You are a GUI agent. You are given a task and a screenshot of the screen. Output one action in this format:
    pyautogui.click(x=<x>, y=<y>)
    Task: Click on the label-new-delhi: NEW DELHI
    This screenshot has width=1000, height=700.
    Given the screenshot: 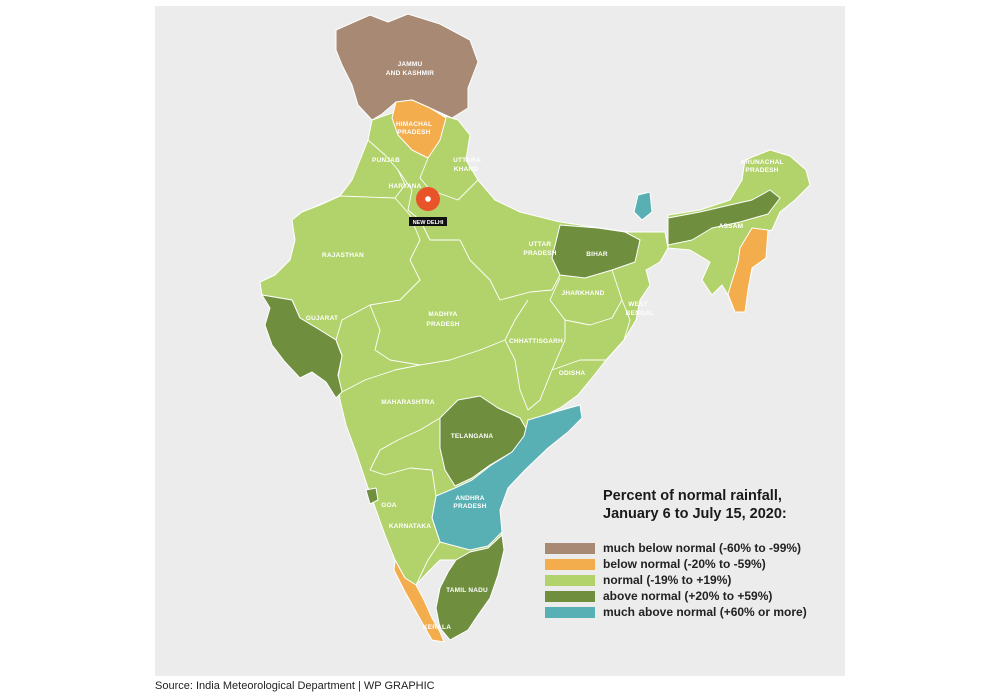 What is the action you would take?
    pyautogui.click(x=428, y=223)
    